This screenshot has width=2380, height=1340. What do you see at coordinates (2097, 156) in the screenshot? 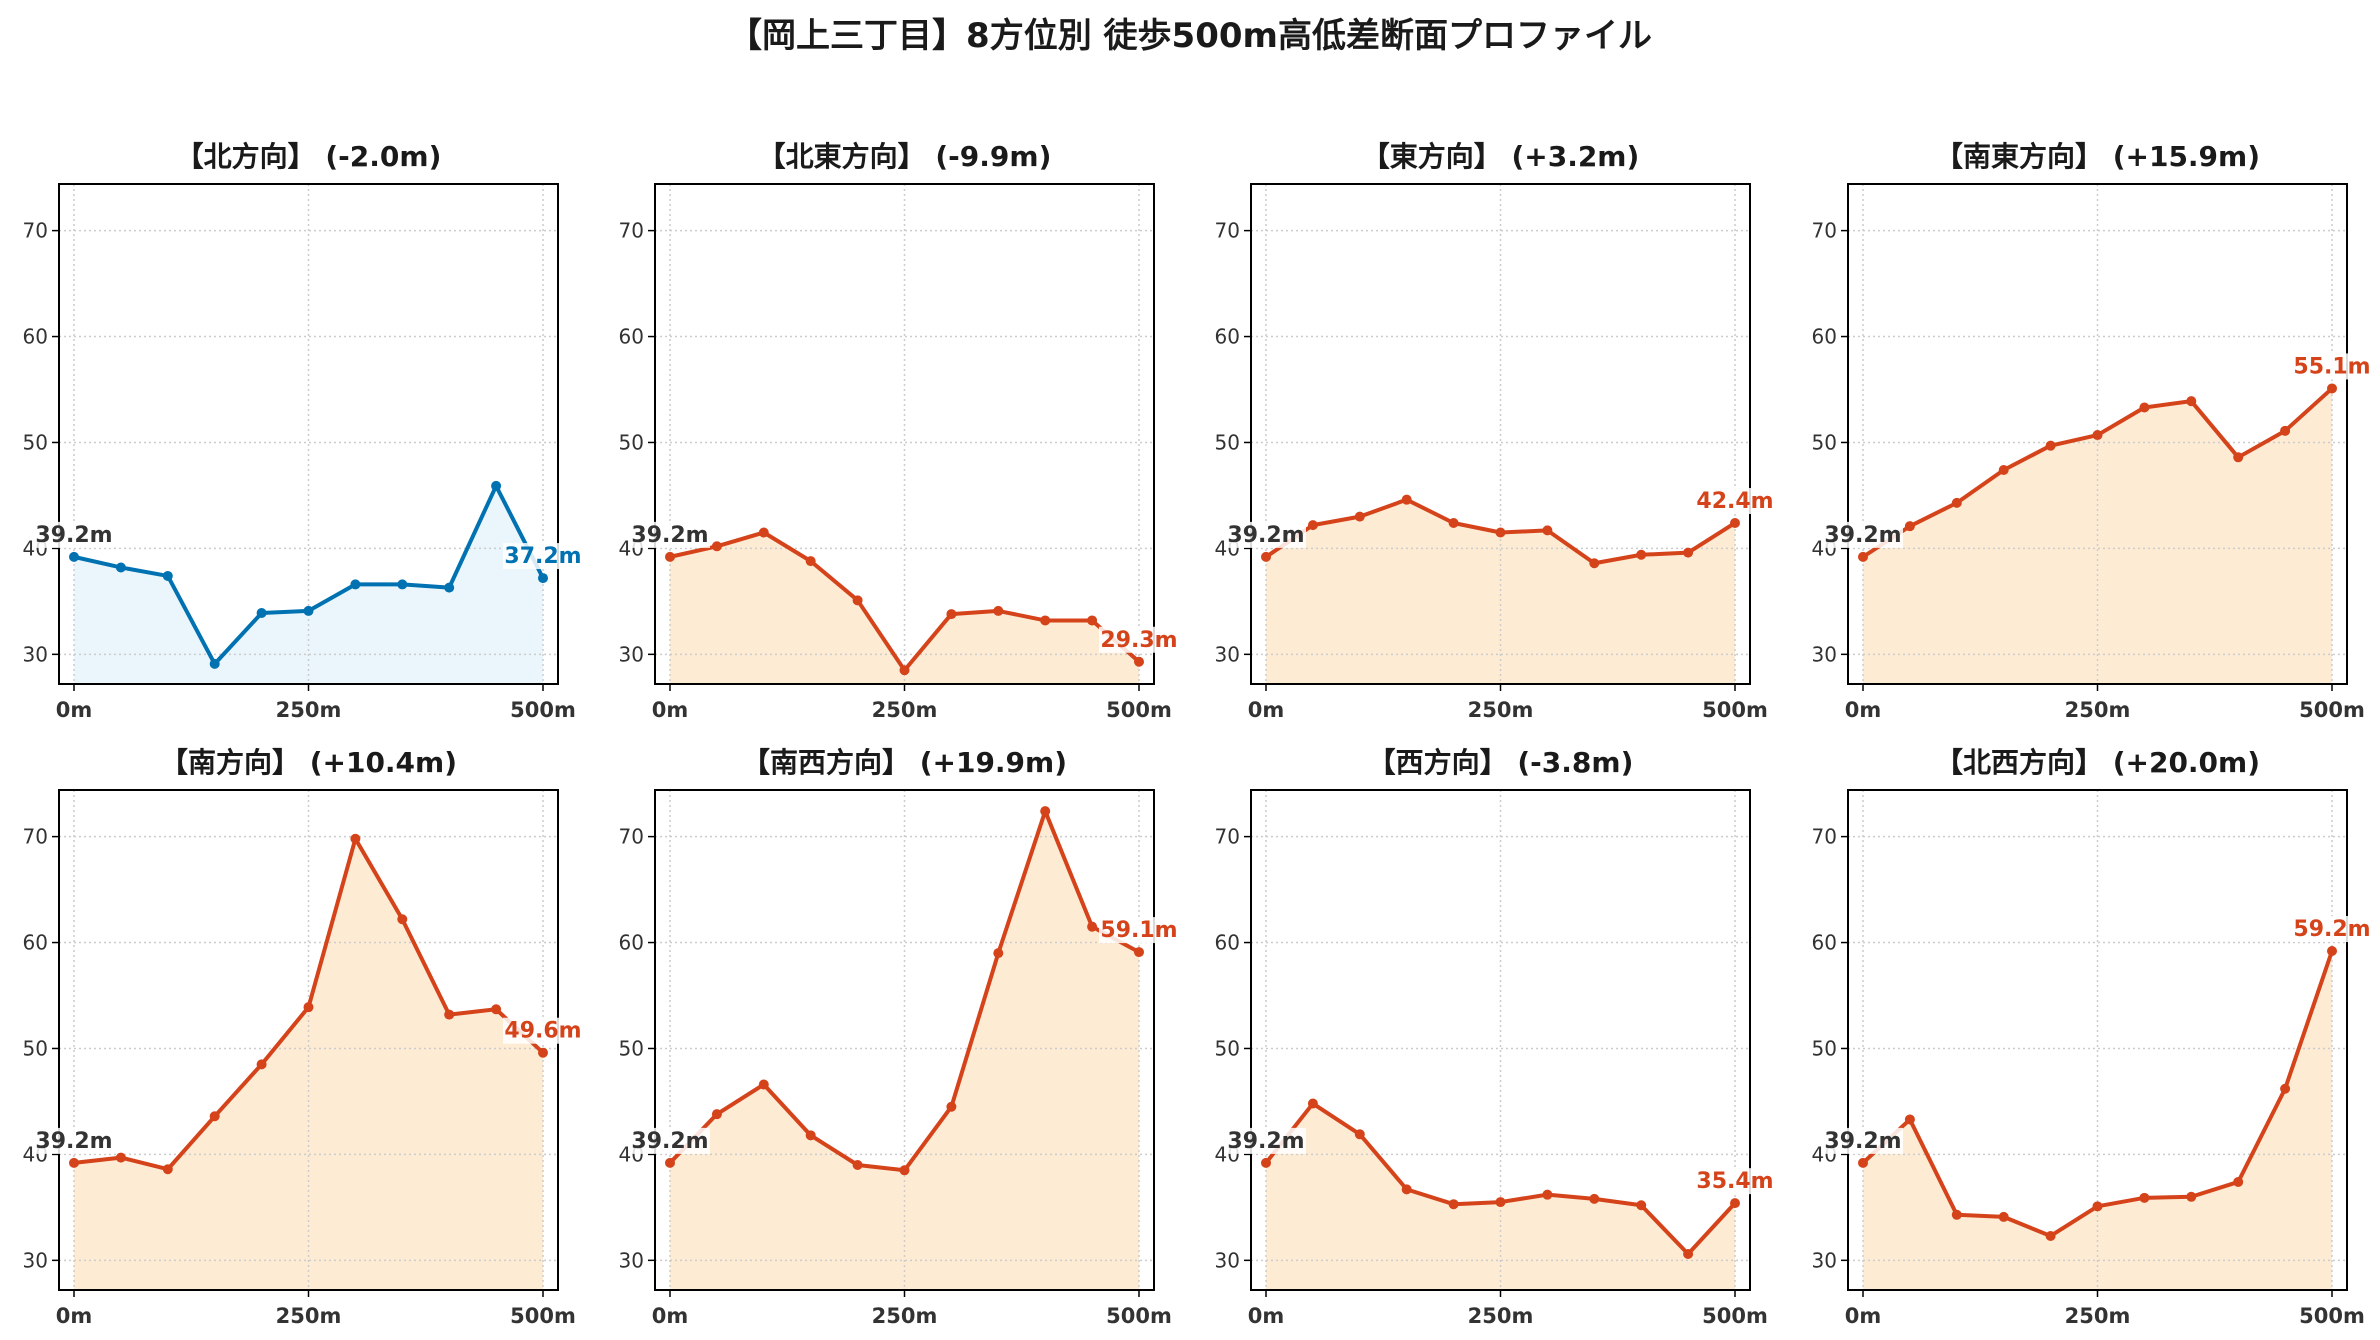
I see `panel-title: 【南東方向】 (+15.9m)` at bounding box center [2097, 156].